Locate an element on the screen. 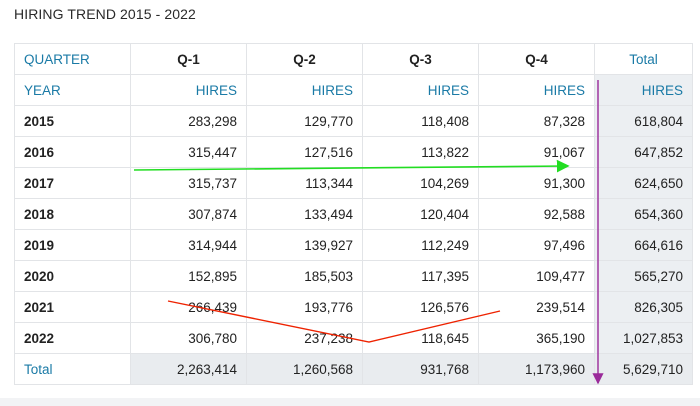  measure-header-row: YEAR HIRES HIRES HIRES HIRES HIRES is located at coordinates (353, 90).